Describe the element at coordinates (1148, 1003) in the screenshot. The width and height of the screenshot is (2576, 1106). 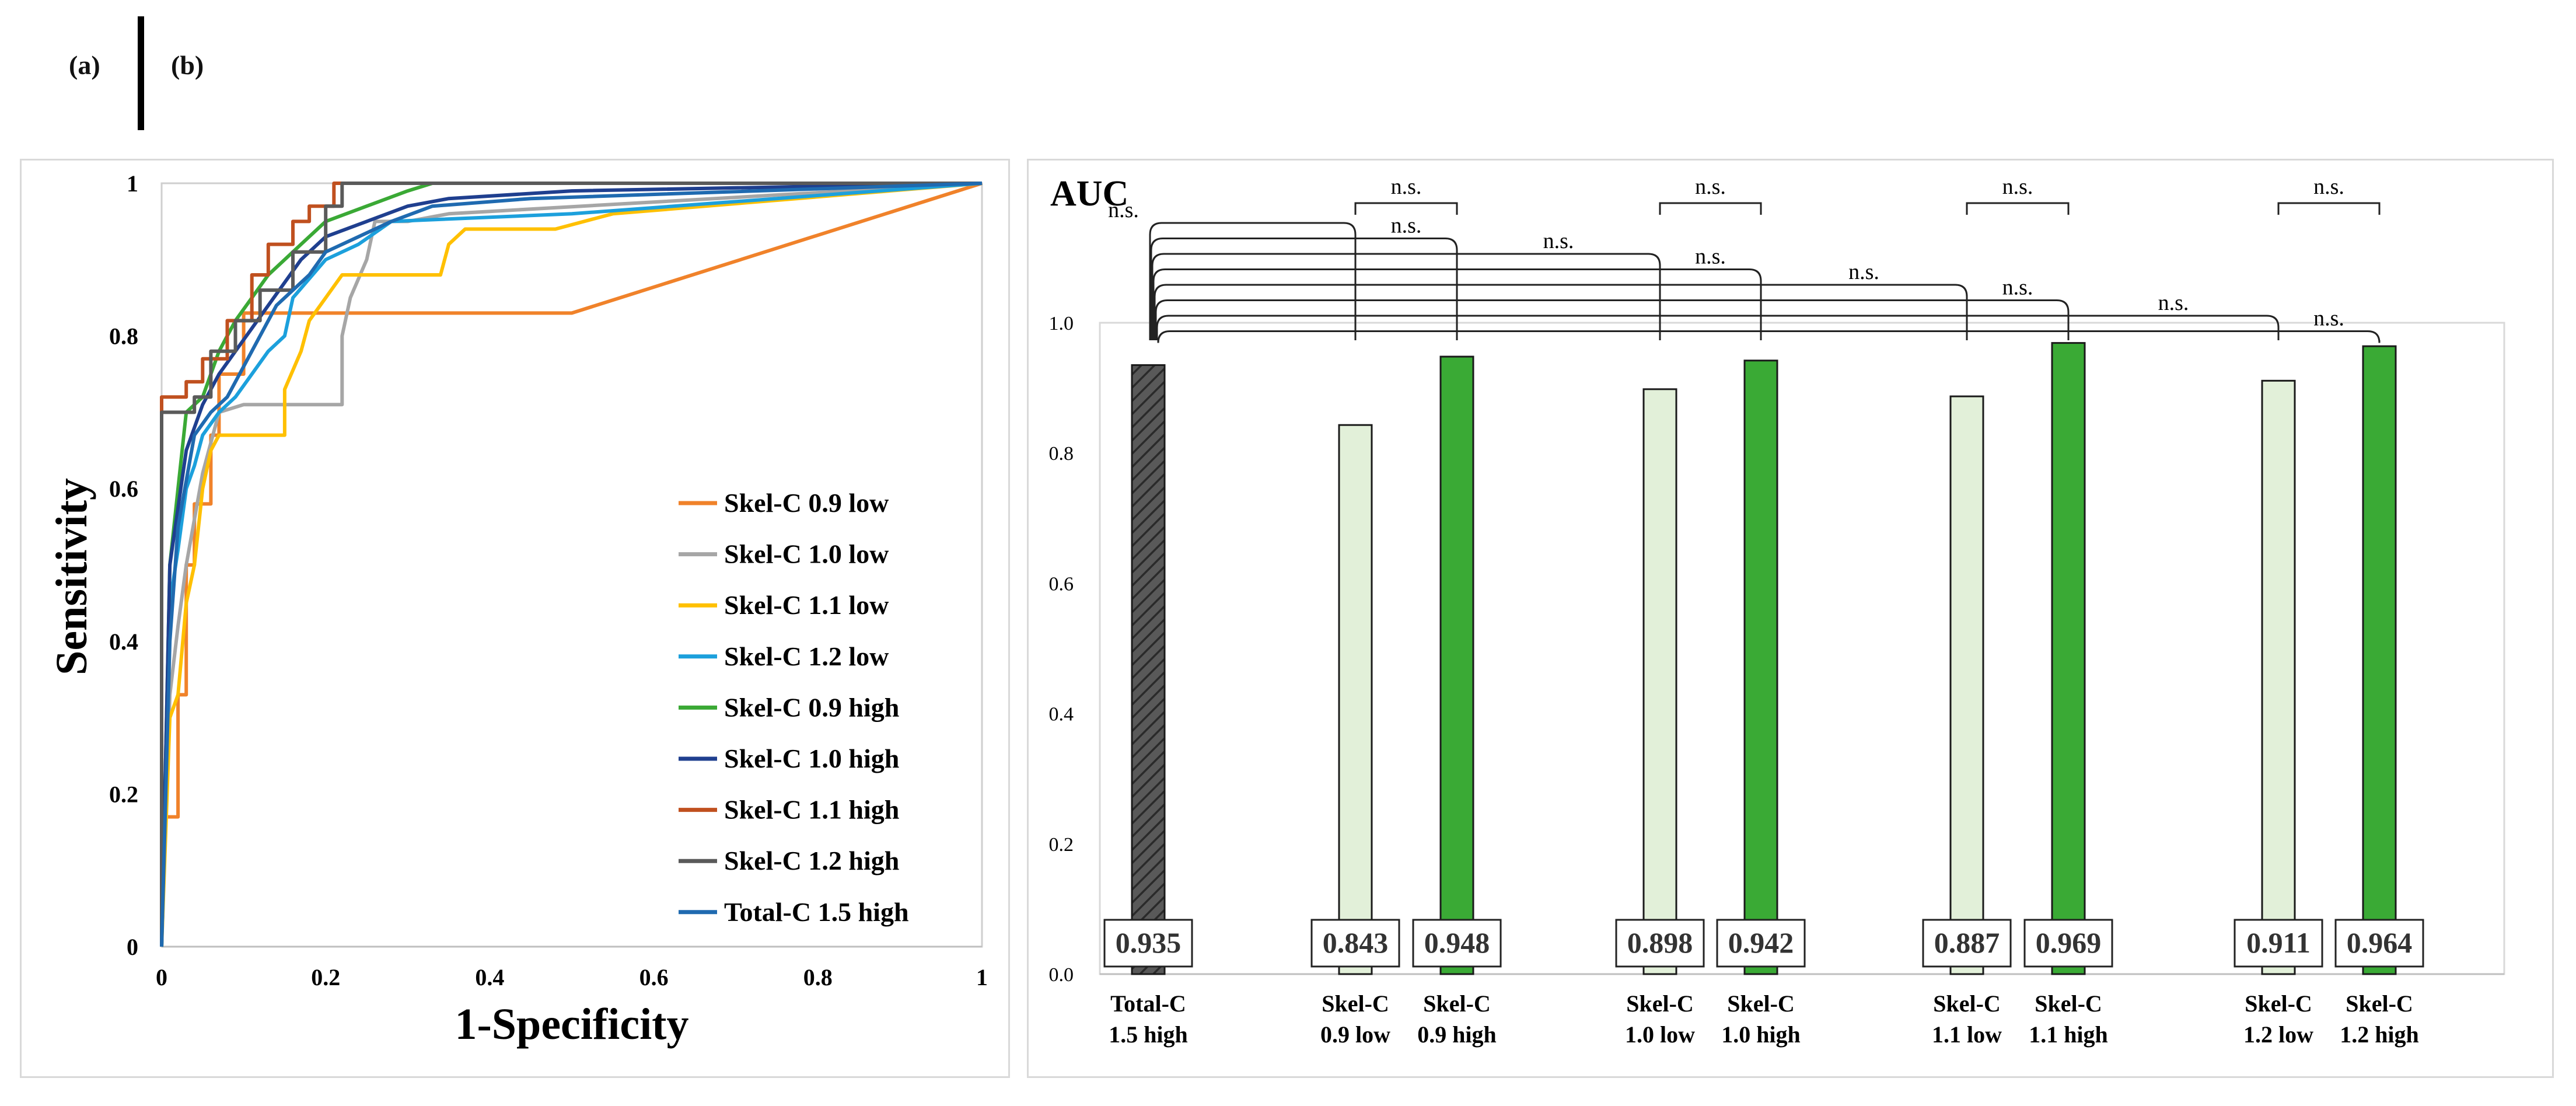
I see `bar-category-label-line1: Total-C` at that location.